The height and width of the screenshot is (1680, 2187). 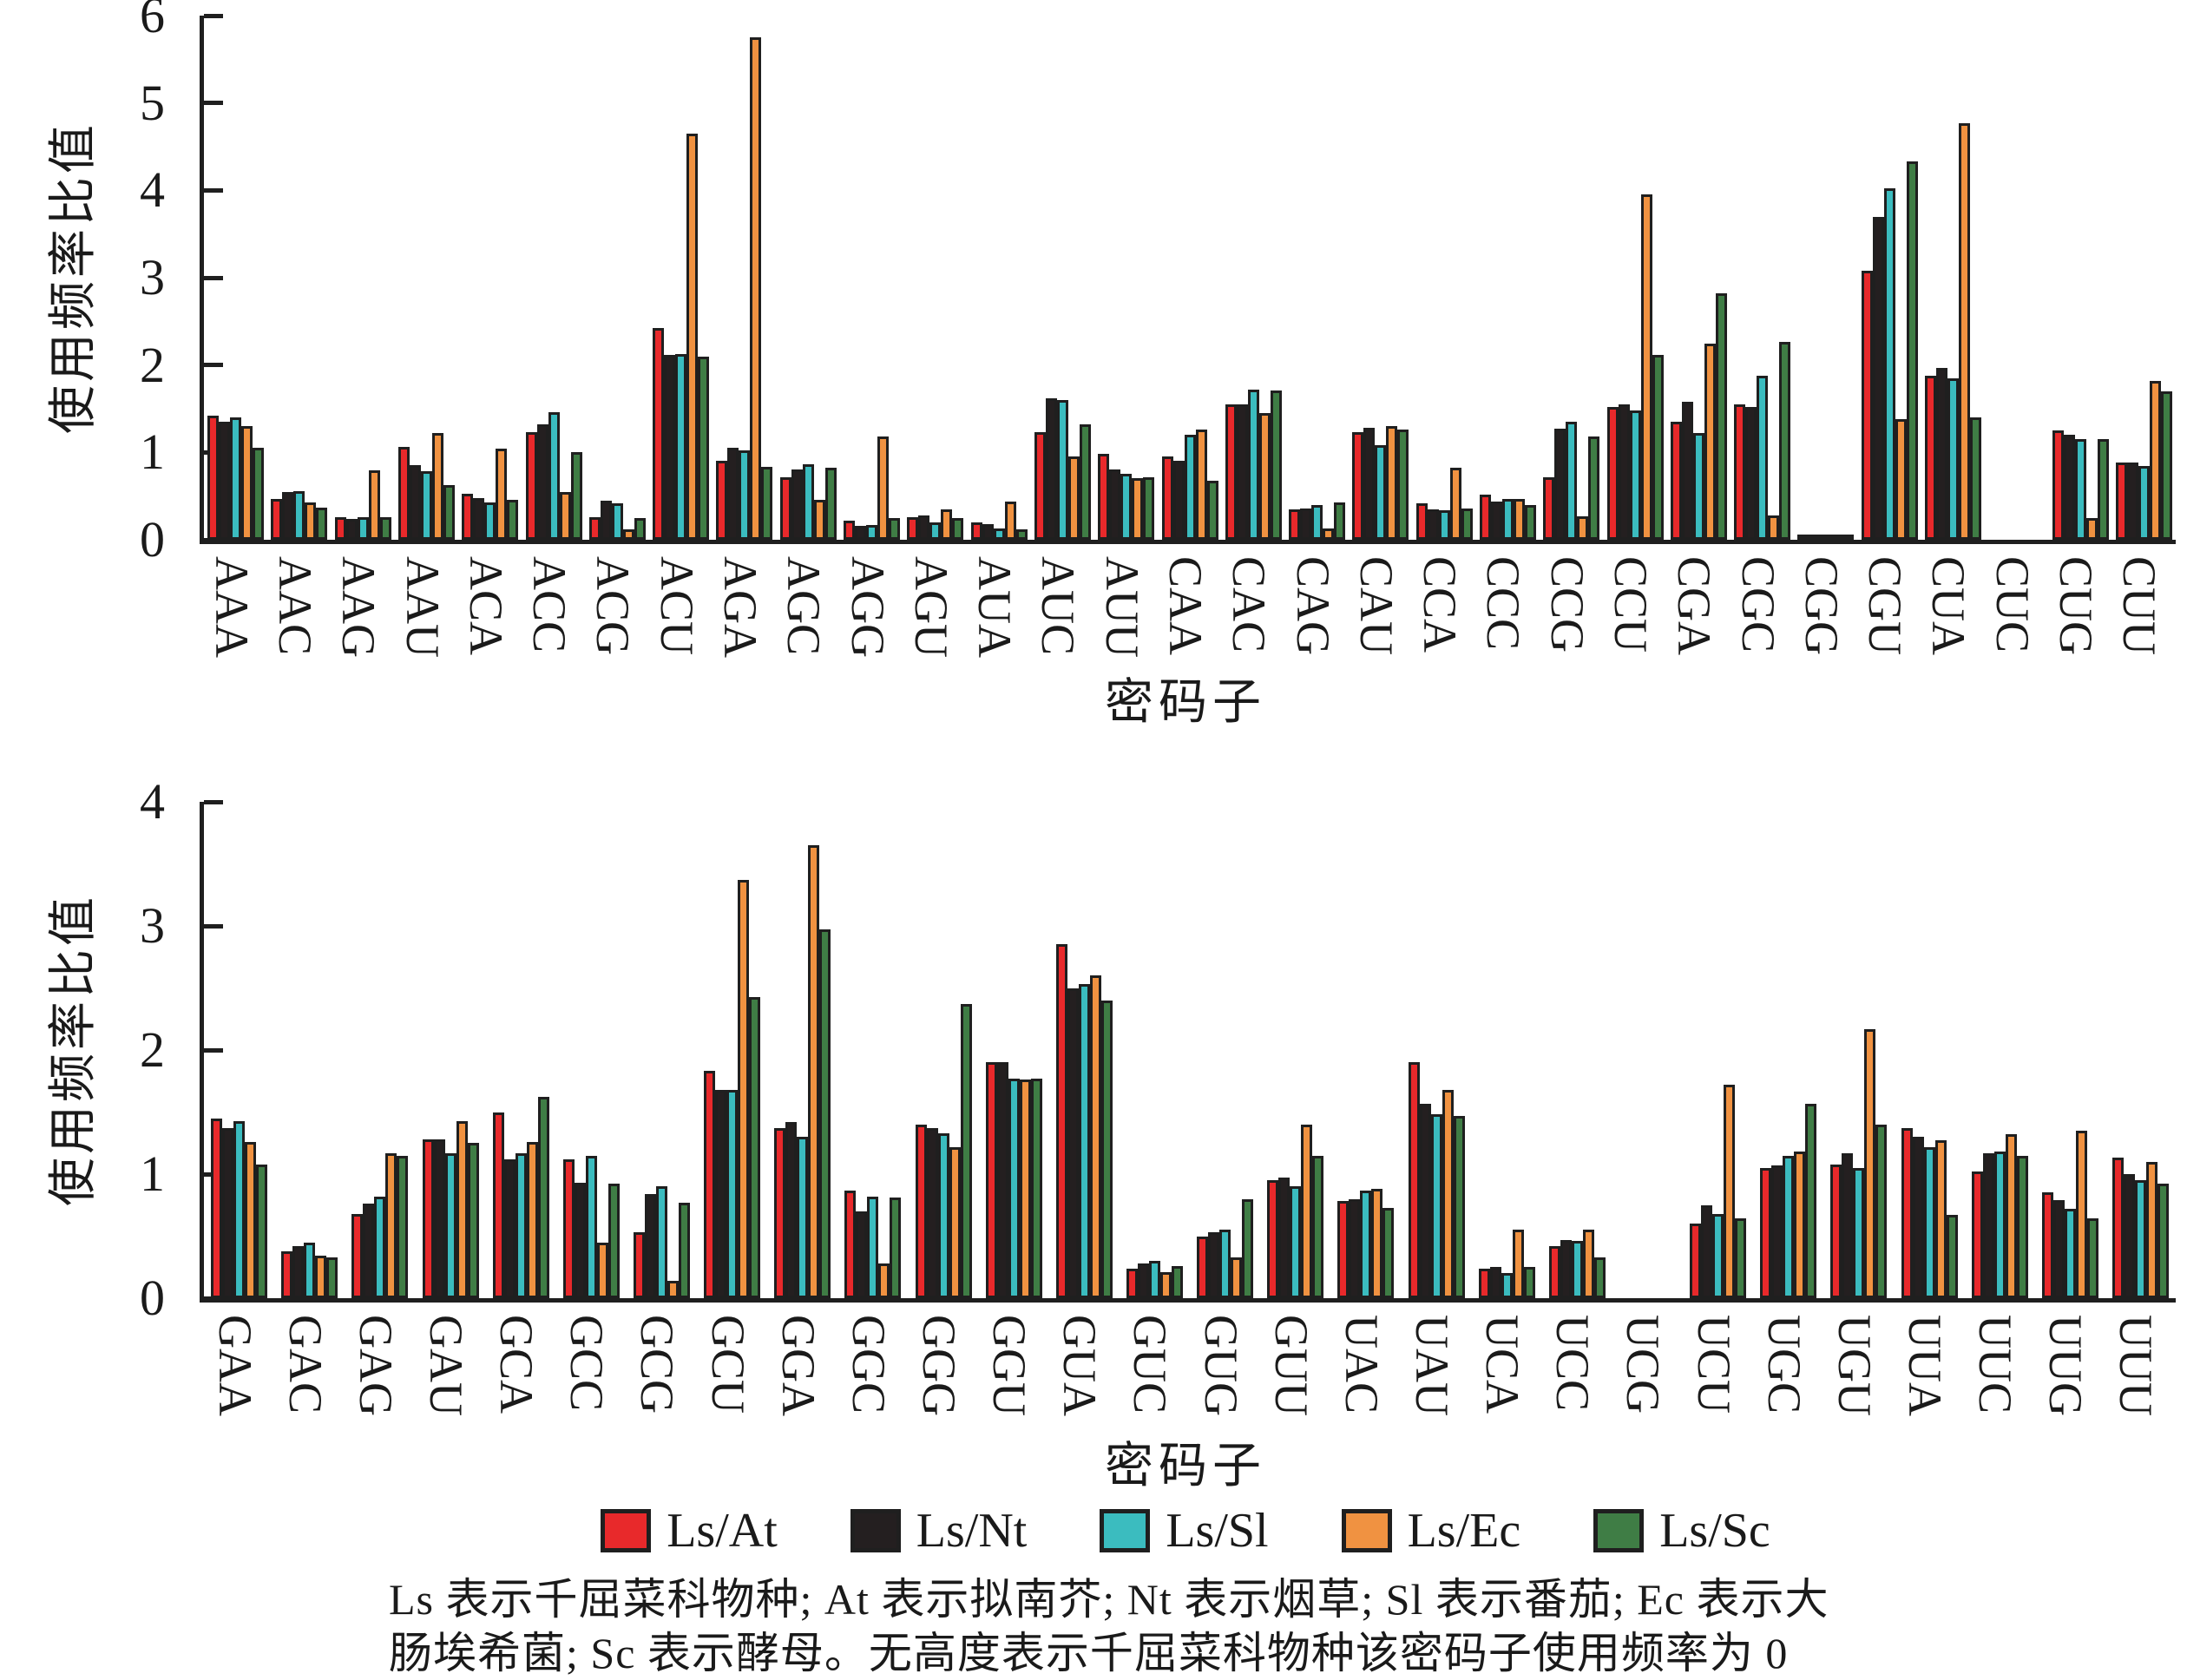 What do you see at coordinates (358, 1255) in the screenshot?
I see `bar-gag-ls-at` at bounding box center [358, 1255].